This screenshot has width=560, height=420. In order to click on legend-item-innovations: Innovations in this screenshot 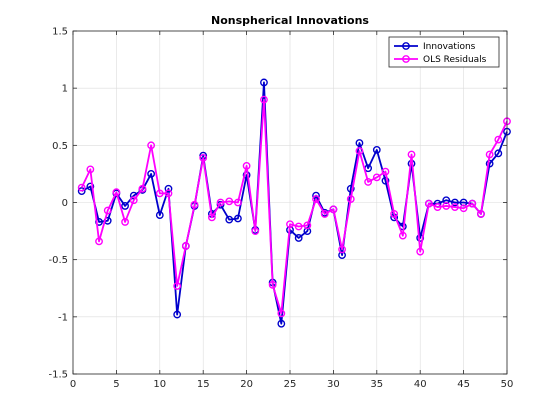, I will do `click(435, 47)`.